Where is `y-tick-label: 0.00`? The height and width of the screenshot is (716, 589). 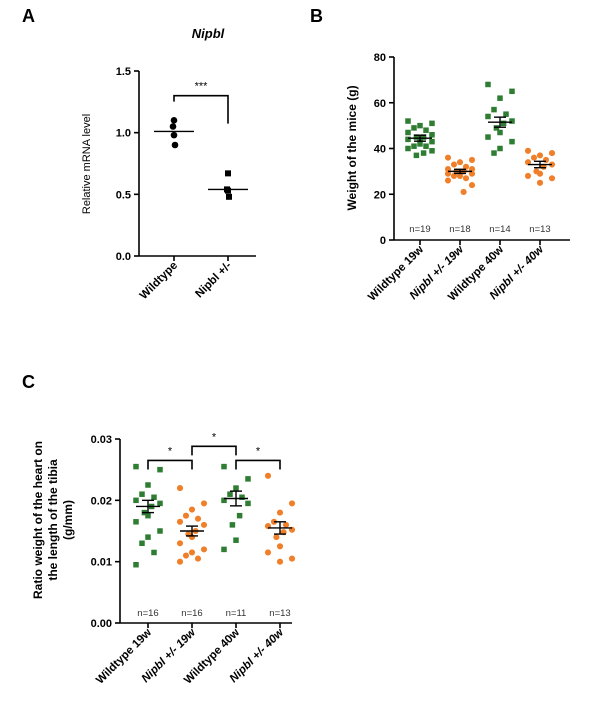 y-tick-label: 0.00 is located at coordinates (101, 624).